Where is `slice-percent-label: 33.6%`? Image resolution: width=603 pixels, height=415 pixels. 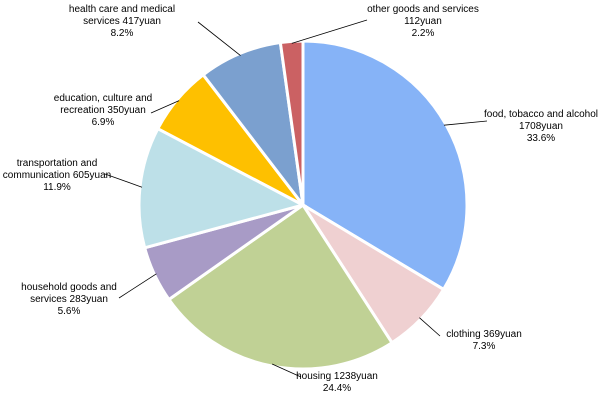 slice-percent-label: 33.6% is located at coordinates (541, 138).